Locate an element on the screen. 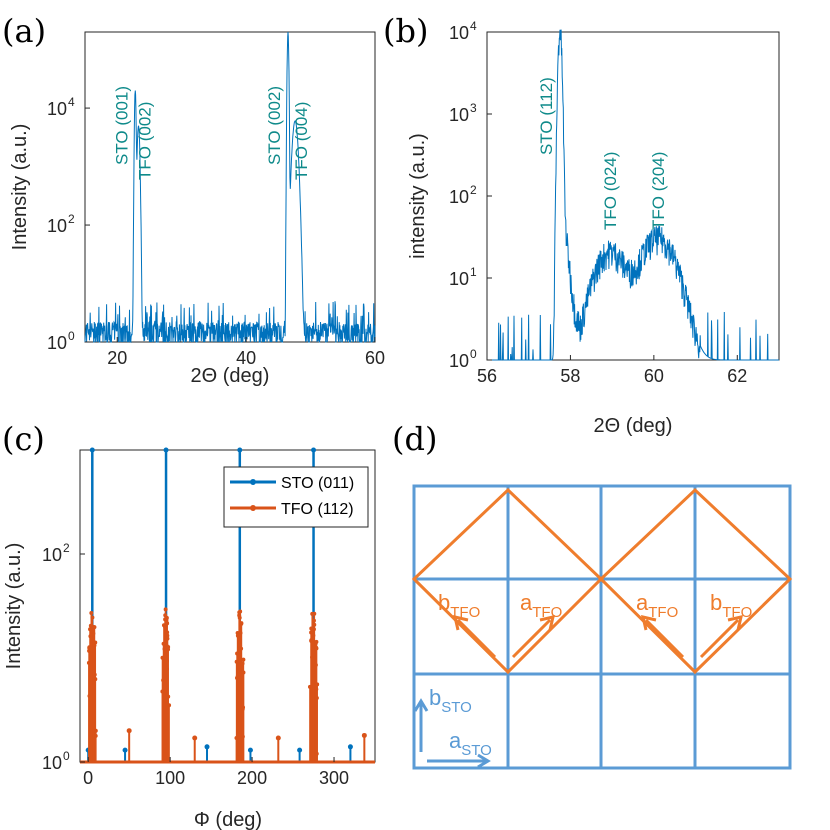 Image resolution: width=830 pixels, height=830 pixels. b-tfo-label-right: bTFO is located at coordinates (731, 605).